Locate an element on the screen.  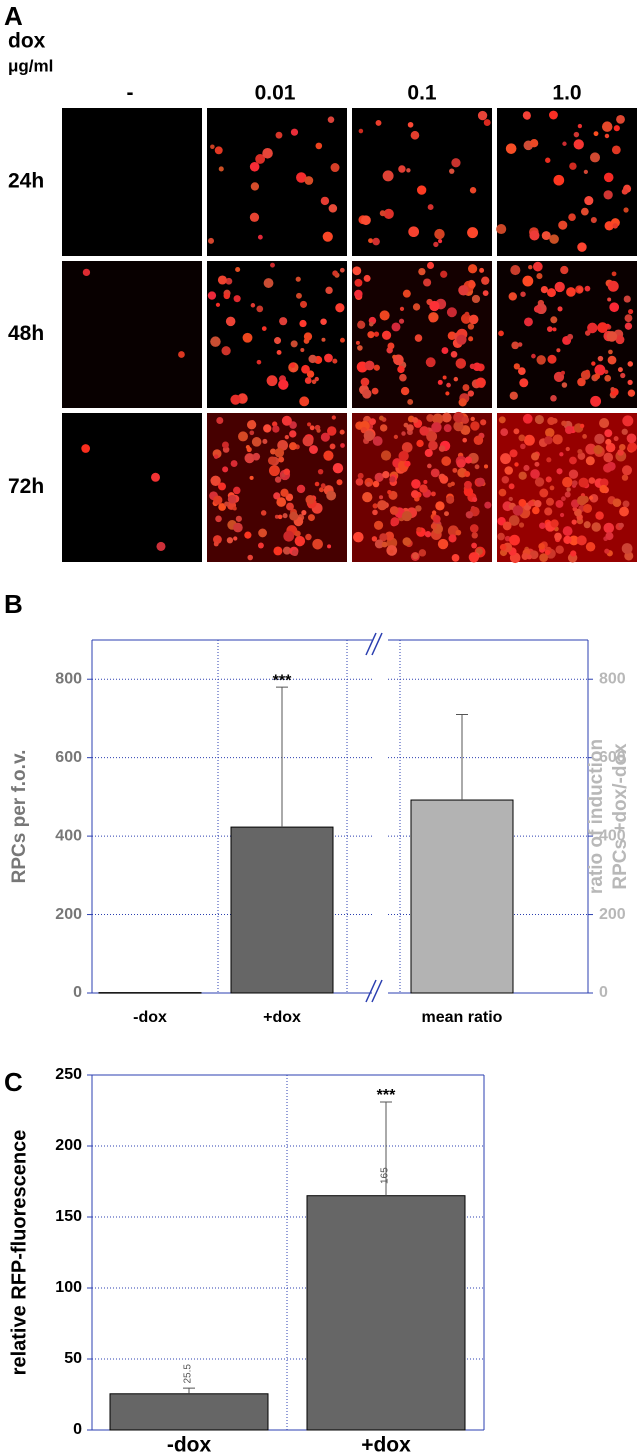
bar is located at coordinates (189, 1412).